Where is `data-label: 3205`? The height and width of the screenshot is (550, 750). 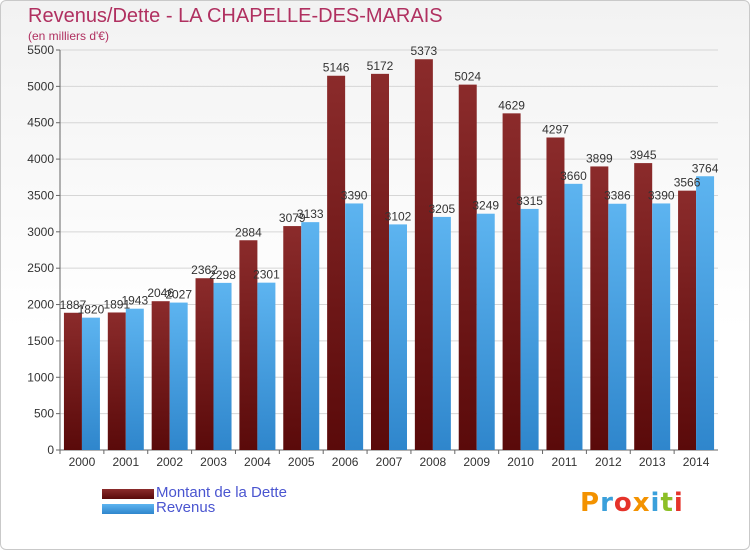 data-label: 3205 is located at coordinates (442, 209).